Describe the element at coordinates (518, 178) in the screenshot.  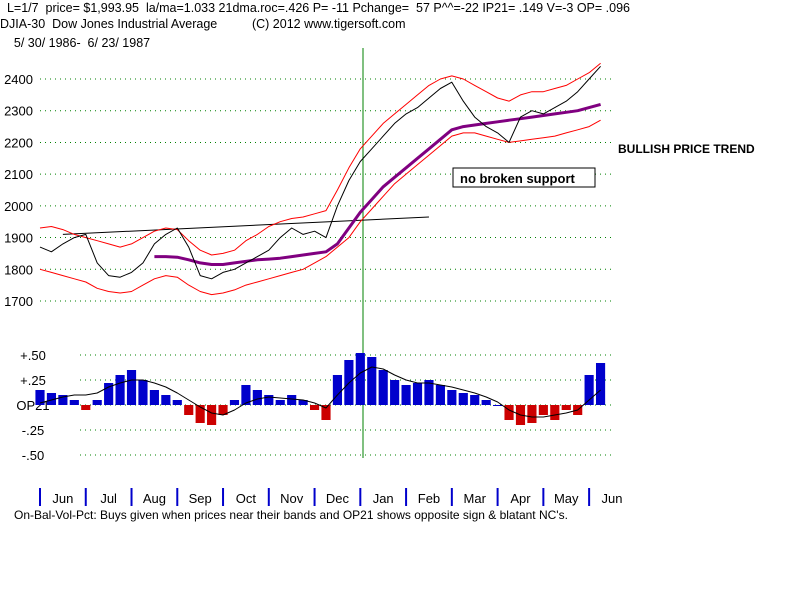
I see `support-annotation: no broken support` at that location.